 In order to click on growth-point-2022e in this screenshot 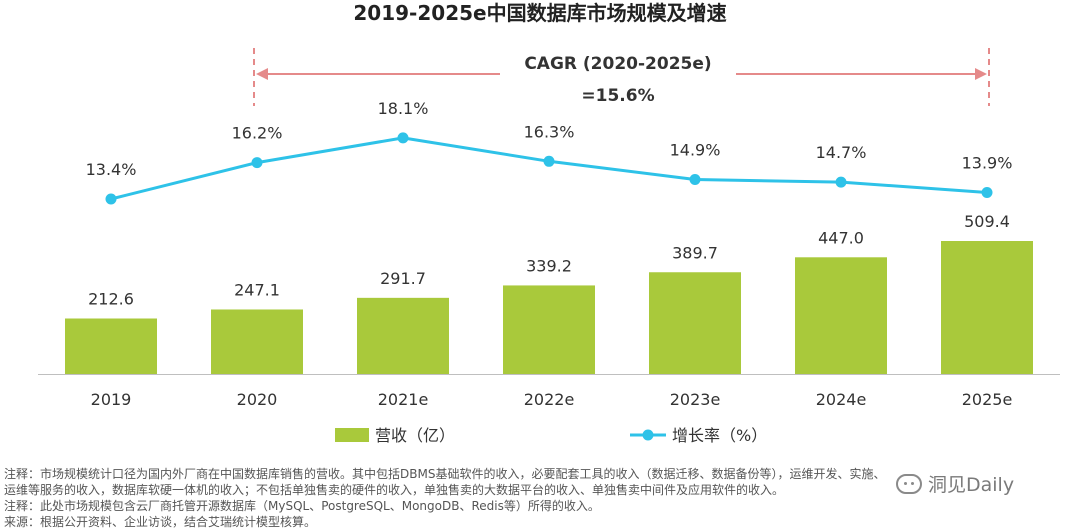, I will do `click(549, 161)`.